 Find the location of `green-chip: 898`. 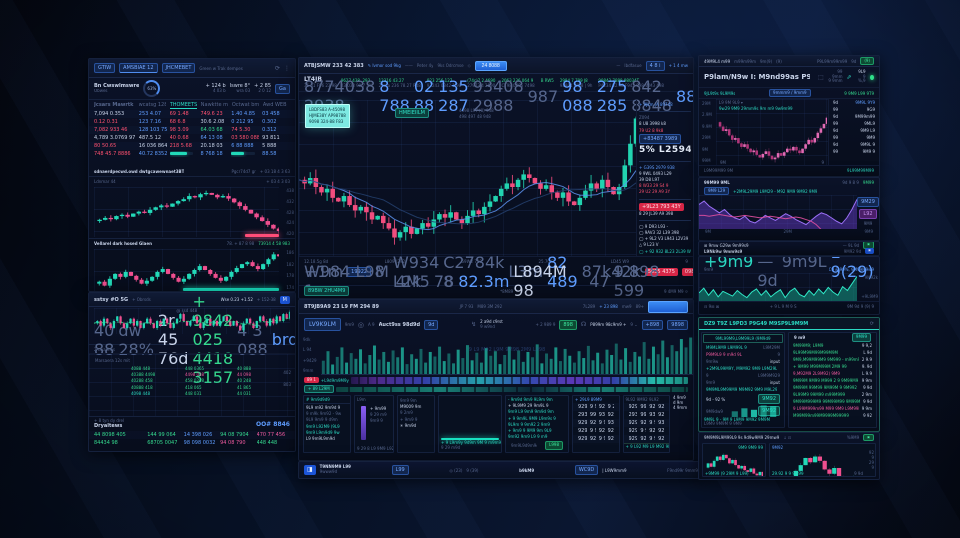

green-chip: 898 is located at coordinates (568, 324).